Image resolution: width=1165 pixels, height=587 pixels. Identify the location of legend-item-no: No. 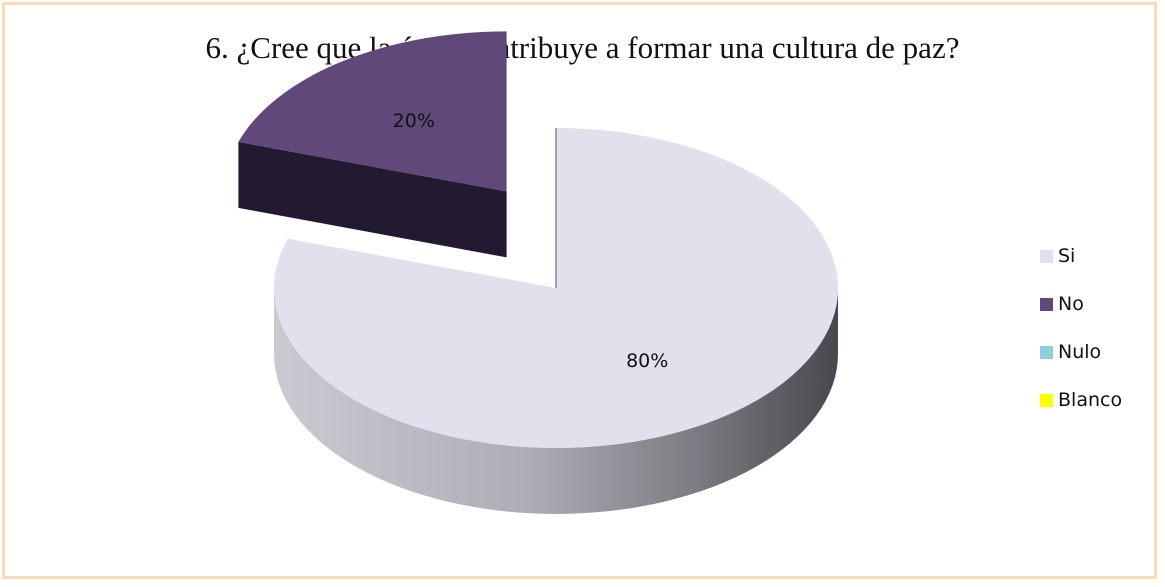
(1081, 304).